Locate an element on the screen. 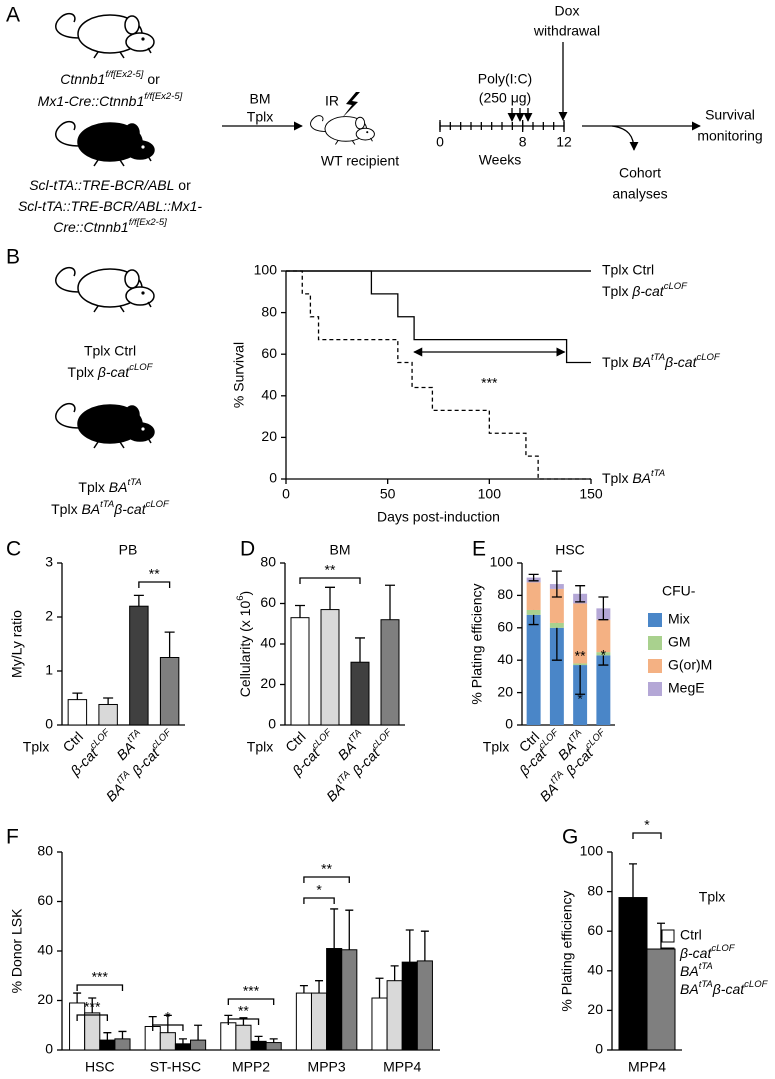 Image resolution: width=775 pixels, height=1079 pixels. text-part: tTA is located at coordinates (706, 984).